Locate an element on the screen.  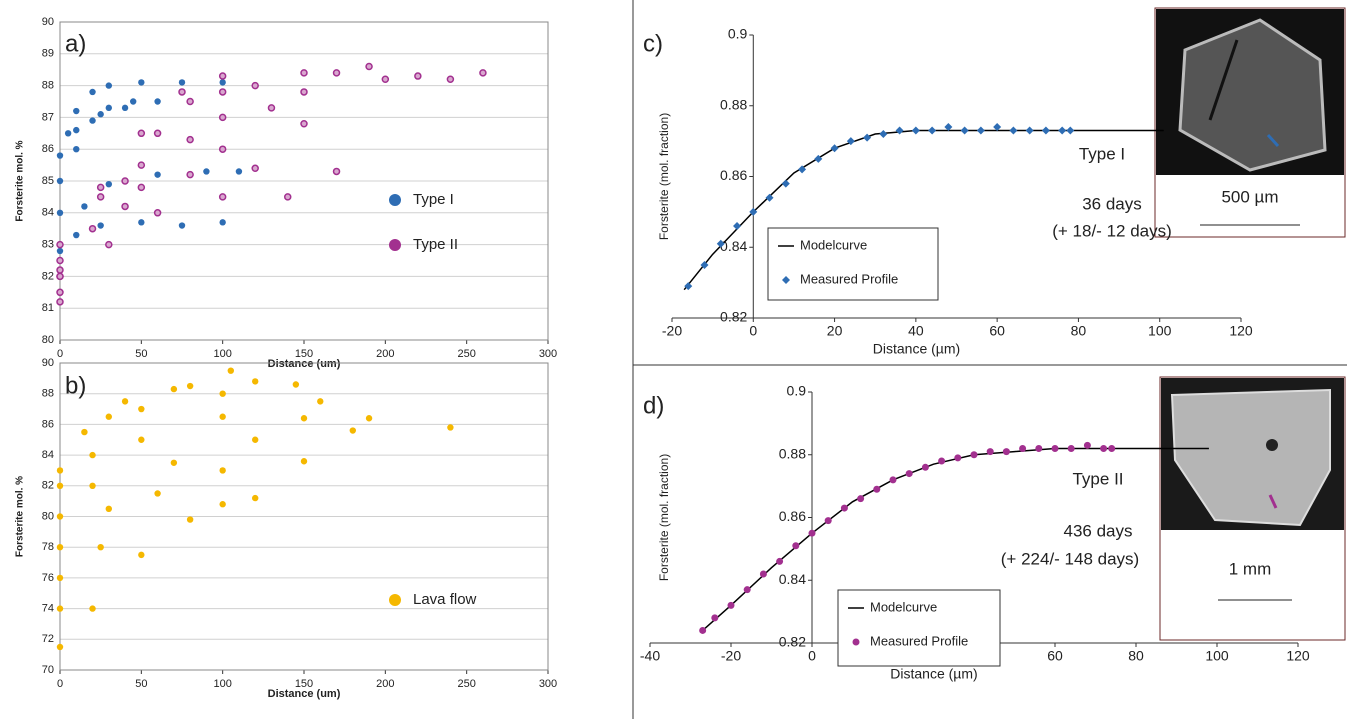
x-tick-label: 250 is located at coordinates (466, 354).